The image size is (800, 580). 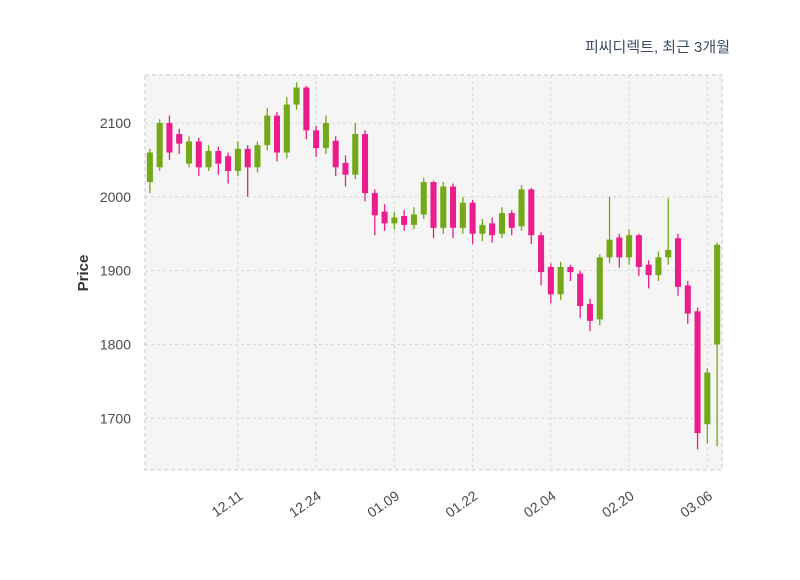 I want to click on x-tick-label: 01.22, so click(x=461, y=503).